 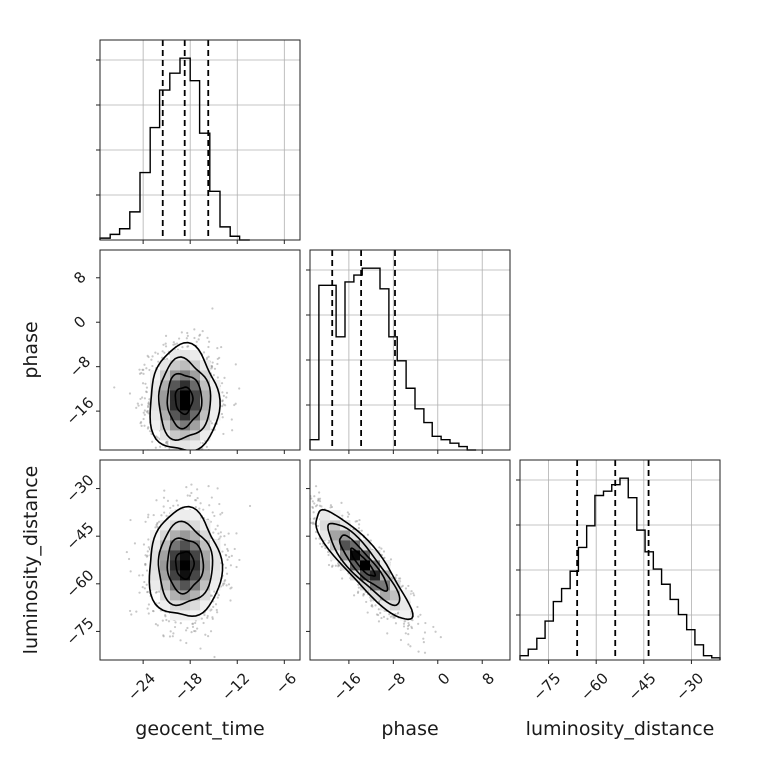 What do you see at coordinates (408, 561) in the screenshot?
I see `joint-panel-phase-luminosity-distance` at bounding box center [408, 561].